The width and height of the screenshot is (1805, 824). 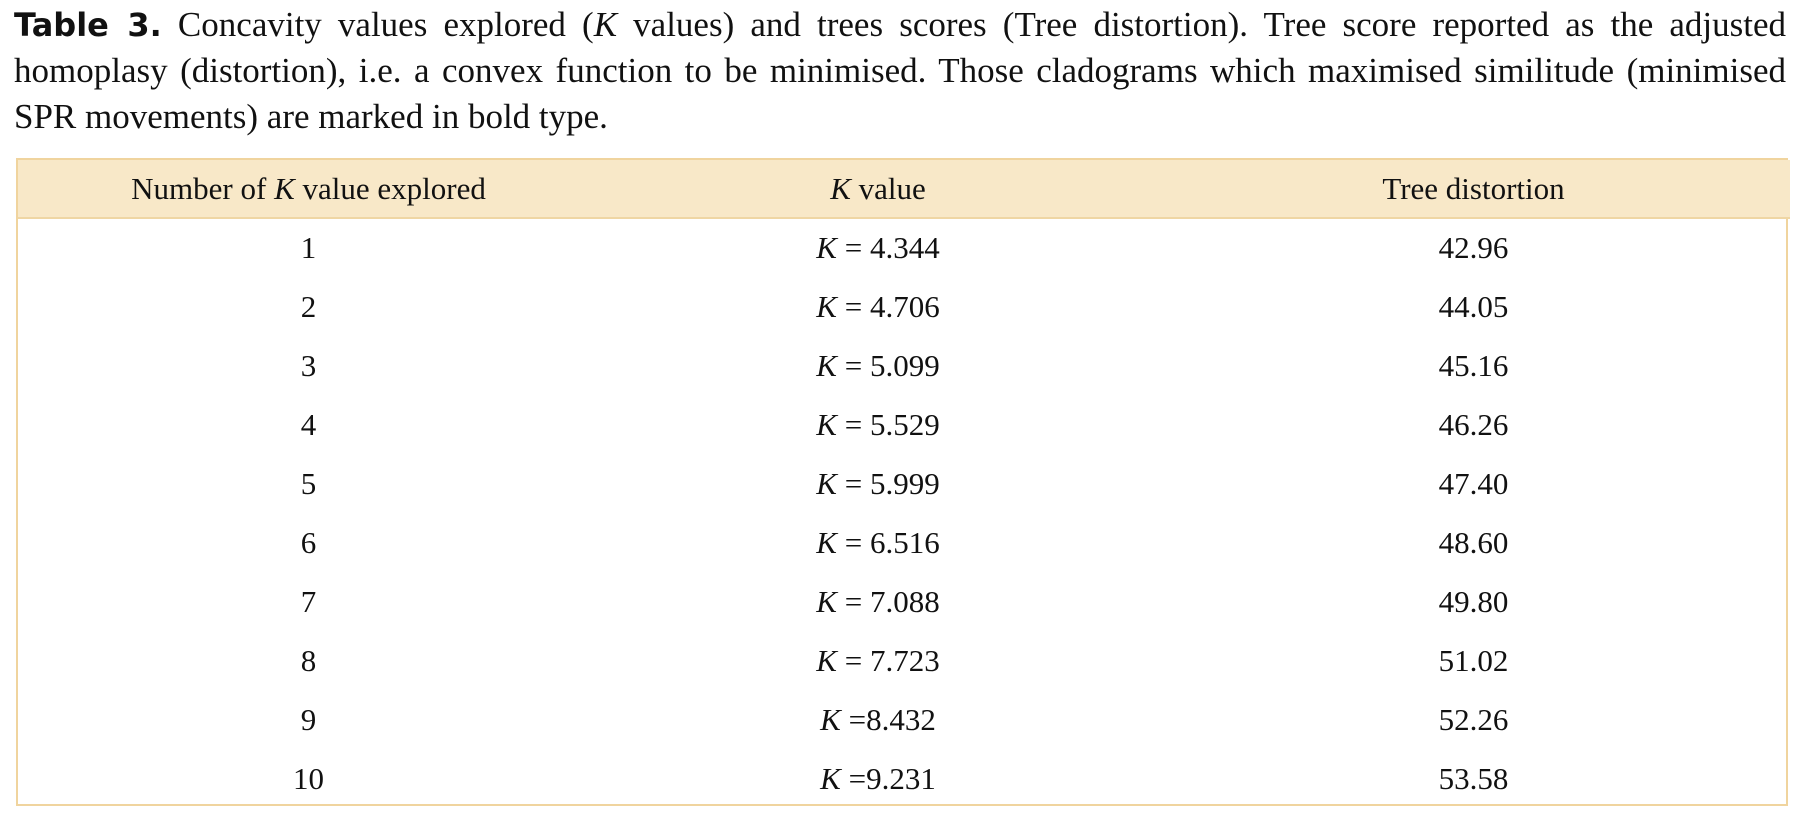 What do you see at coordinates (88, 25) in the screenshot?
I see `caption-label: Table 3.` at bounding box center [88, 25].